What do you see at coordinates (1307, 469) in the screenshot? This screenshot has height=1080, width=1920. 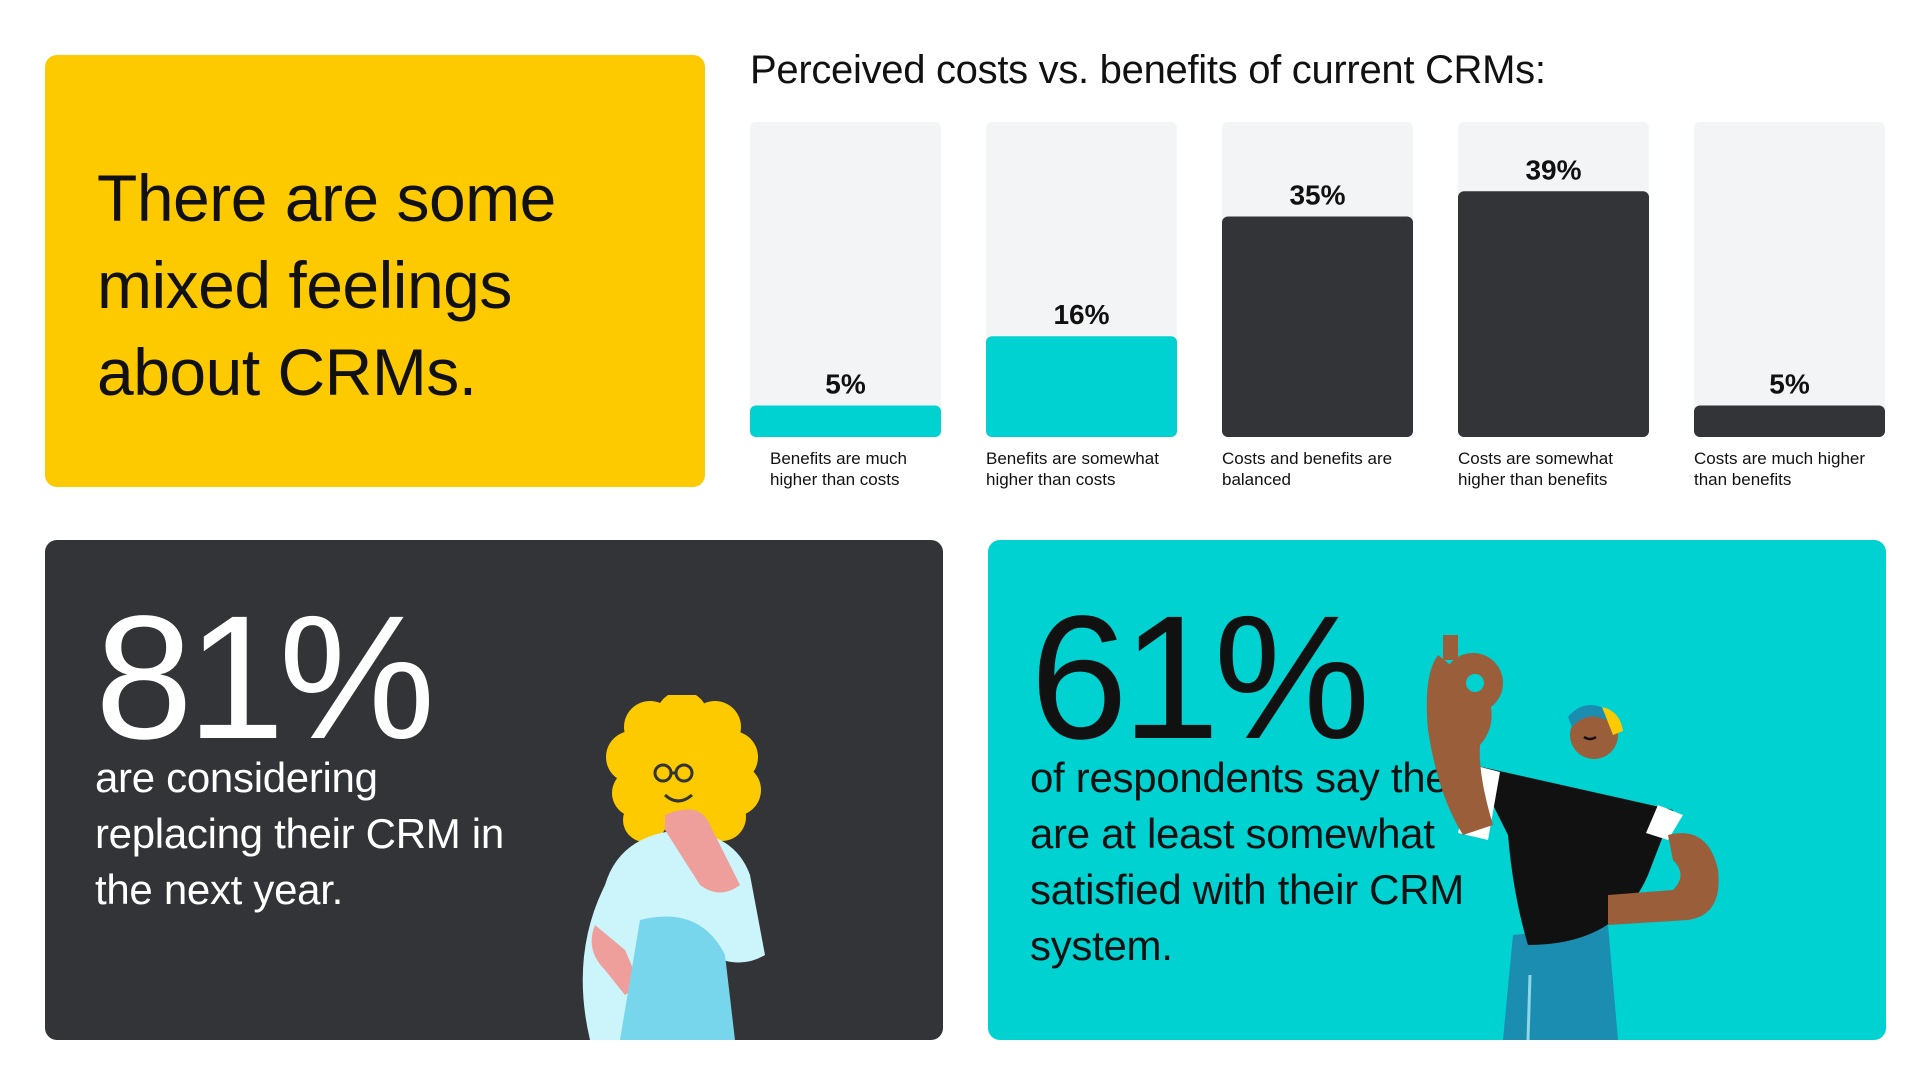 I see `category-label: Costs and benefits are balanced` at bounding box center [1307, 469].